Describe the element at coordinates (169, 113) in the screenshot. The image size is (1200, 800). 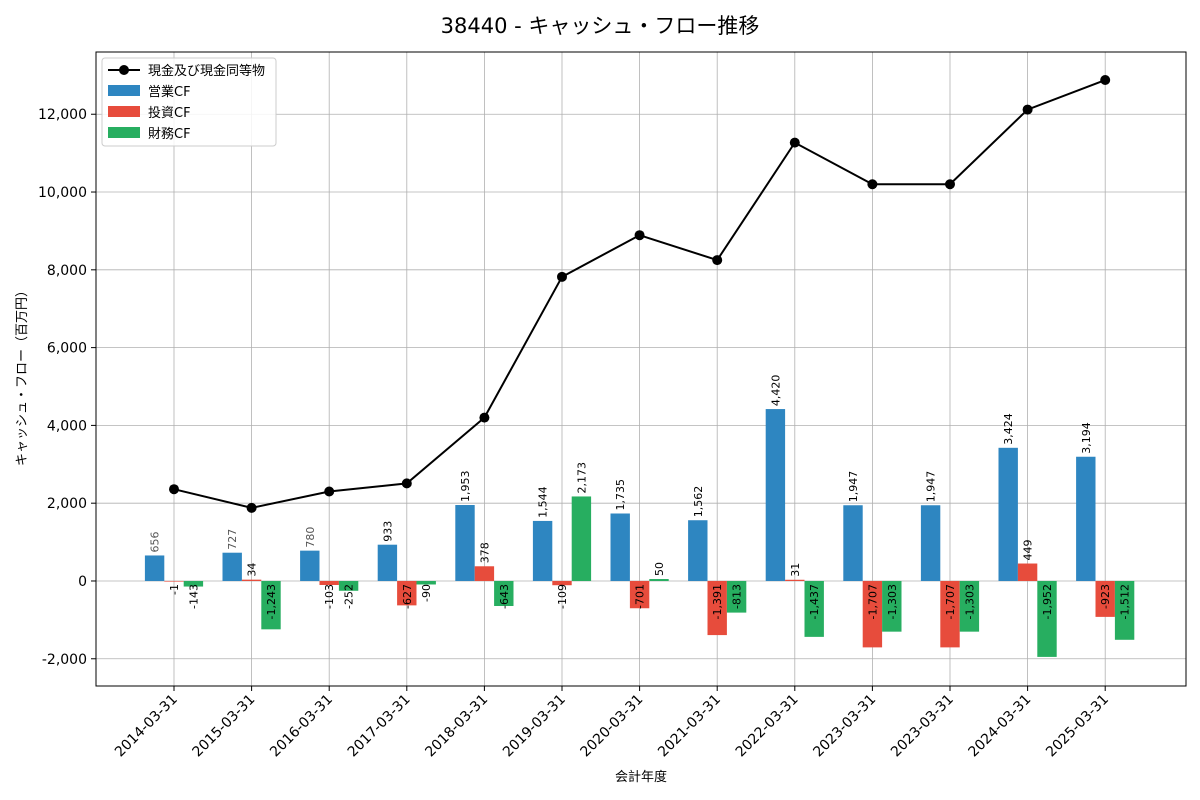
I see `legend-label: 投資CF` at that location.